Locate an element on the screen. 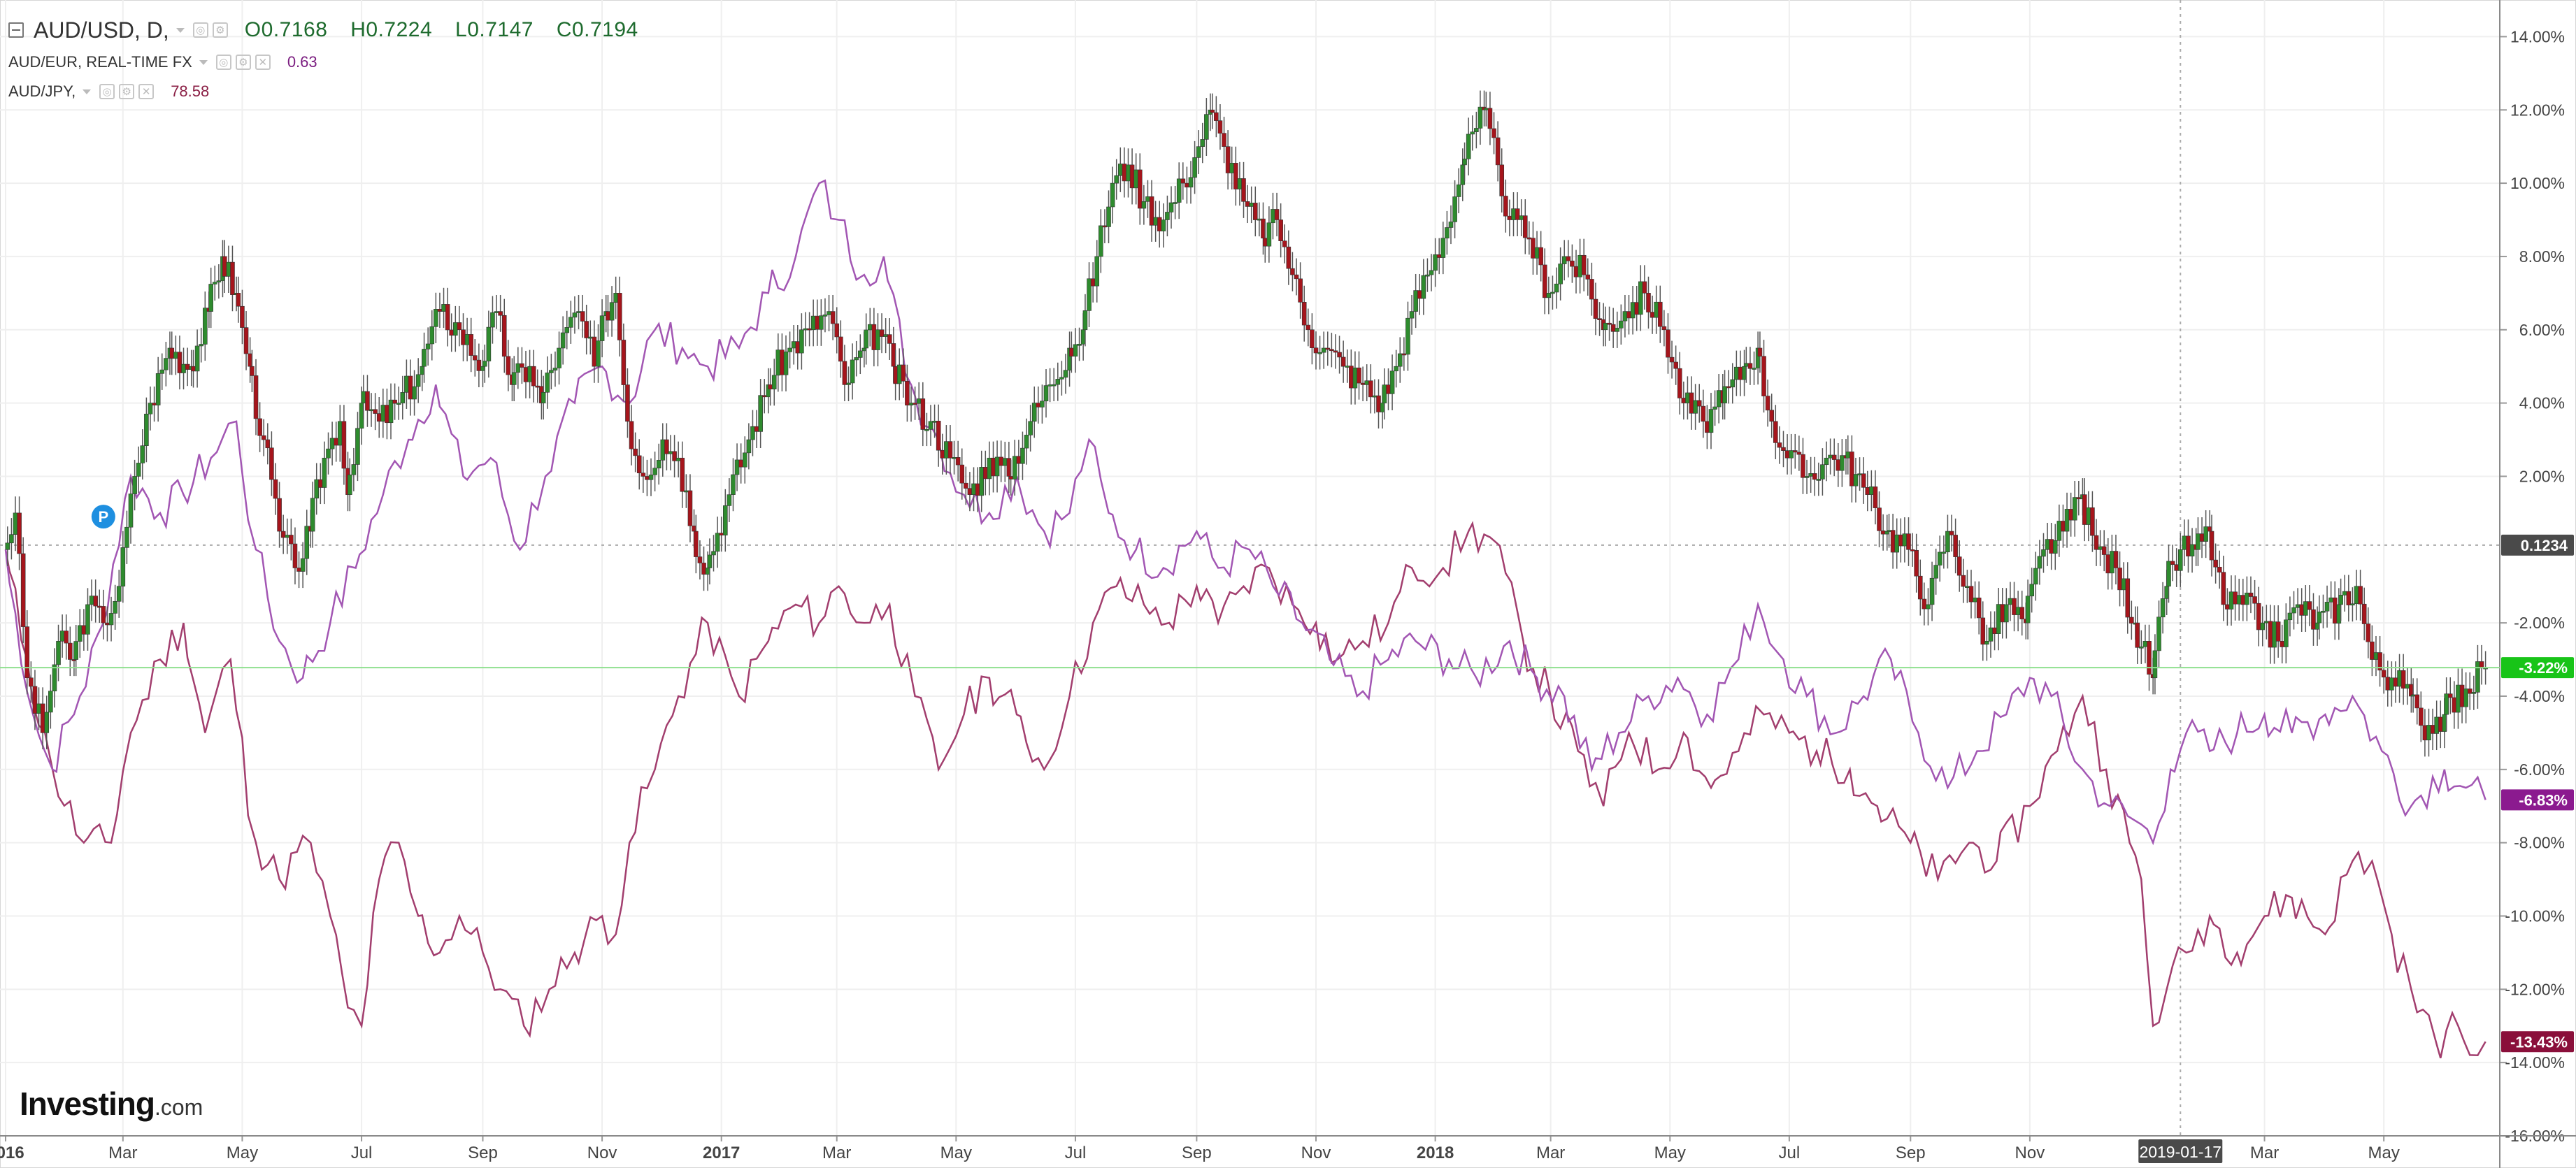  y-tick-label: -12.00% is located at coordinates (2535, 989).